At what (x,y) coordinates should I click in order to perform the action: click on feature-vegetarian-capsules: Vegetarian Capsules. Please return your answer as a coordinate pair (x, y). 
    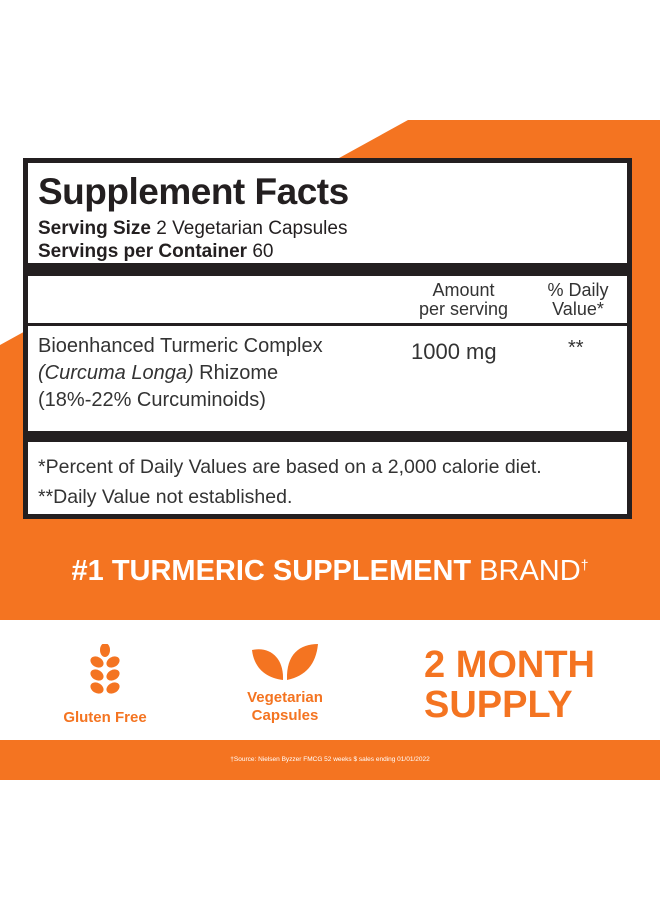
    Looking at the image, I should click on (285, 683).